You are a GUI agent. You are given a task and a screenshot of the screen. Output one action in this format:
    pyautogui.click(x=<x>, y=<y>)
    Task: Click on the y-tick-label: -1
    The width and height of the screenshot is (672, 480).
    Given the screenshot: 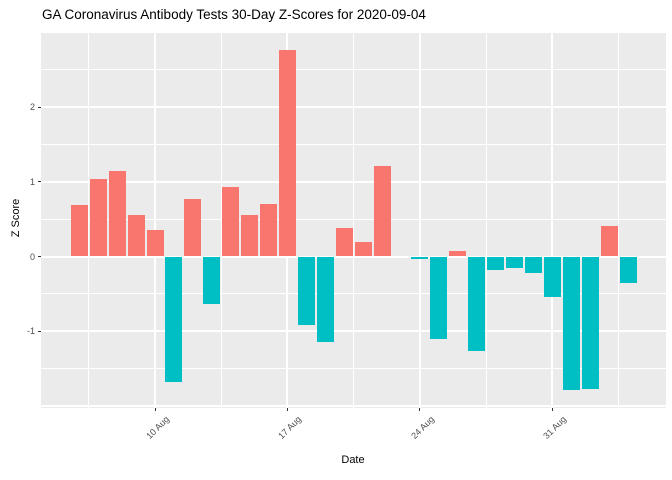 What is the action you would take?
    pyautogui.click(x=30, y=331)
    